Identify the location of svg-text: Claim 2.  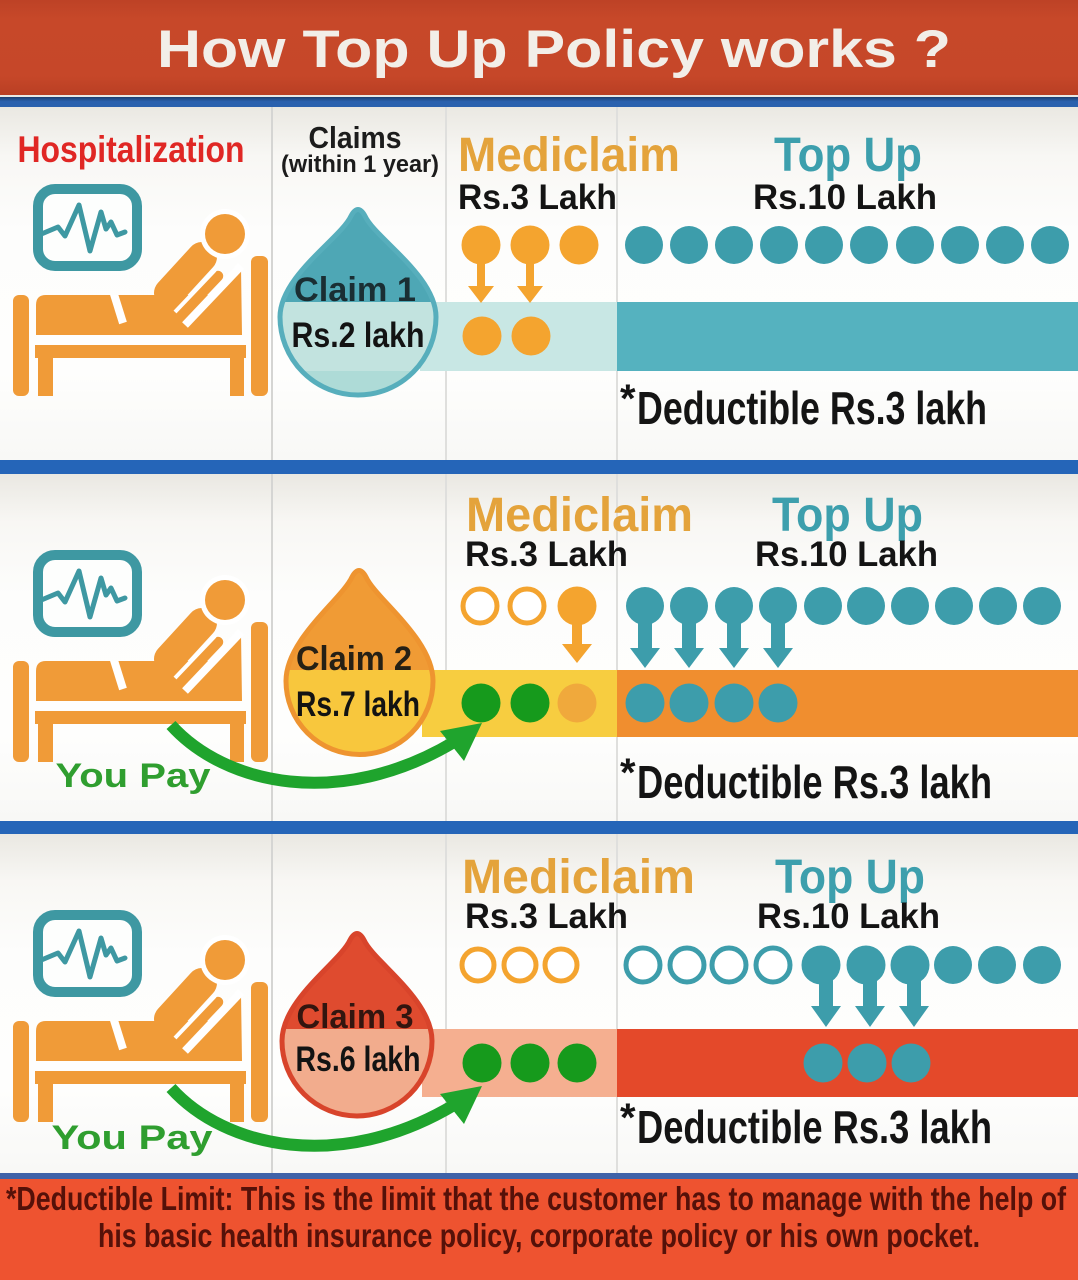
(354, 659).